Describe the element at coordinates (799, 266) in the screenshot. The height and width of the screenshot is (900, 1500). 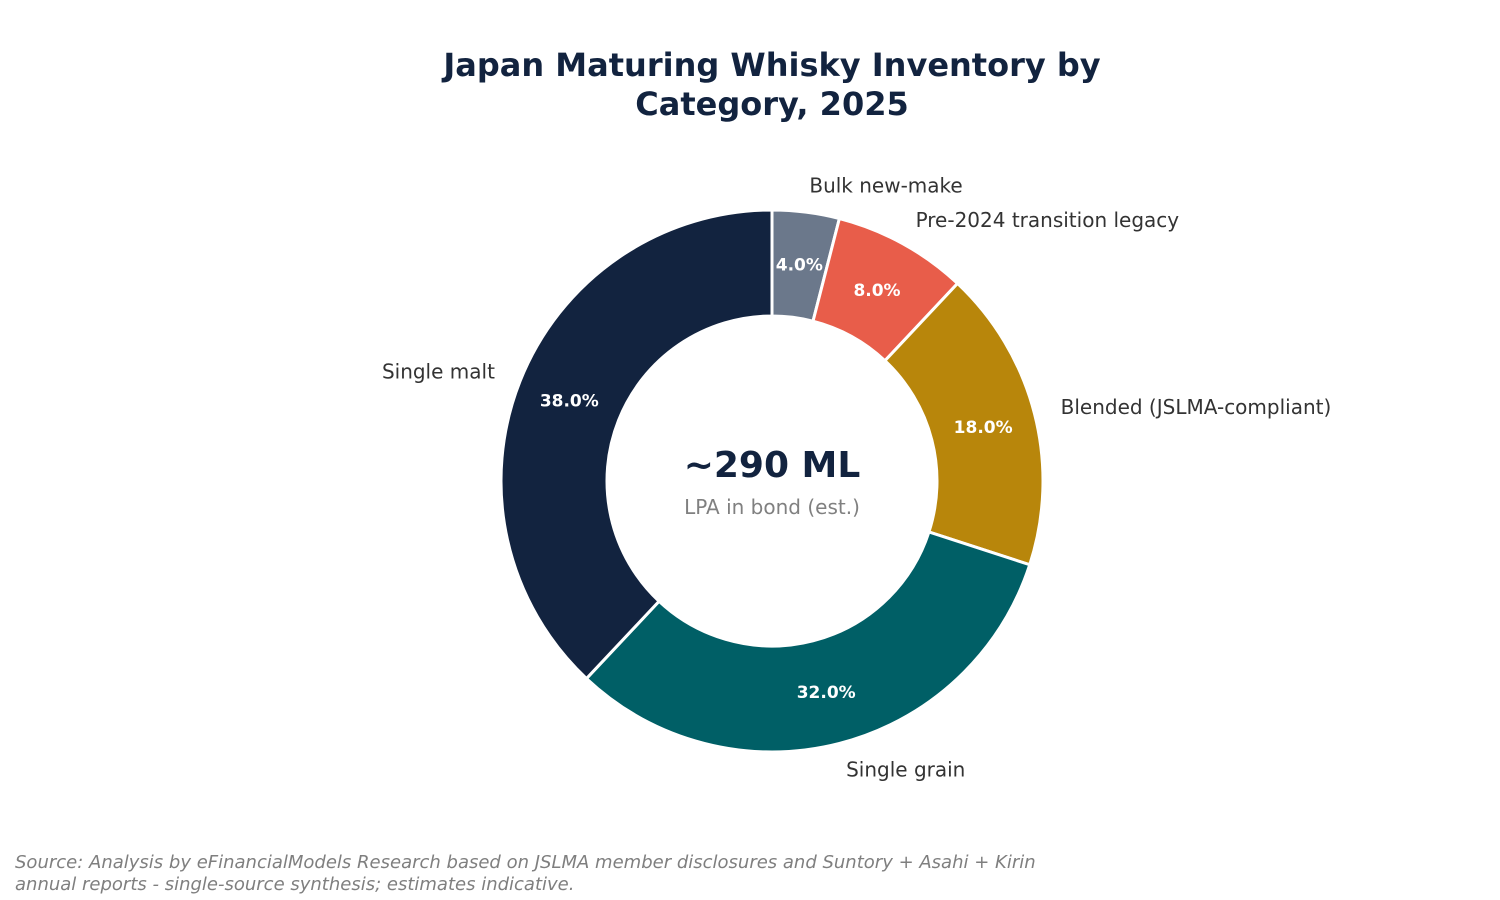
I see `pct-label-bulk-new-make: 4.0%` at that location.